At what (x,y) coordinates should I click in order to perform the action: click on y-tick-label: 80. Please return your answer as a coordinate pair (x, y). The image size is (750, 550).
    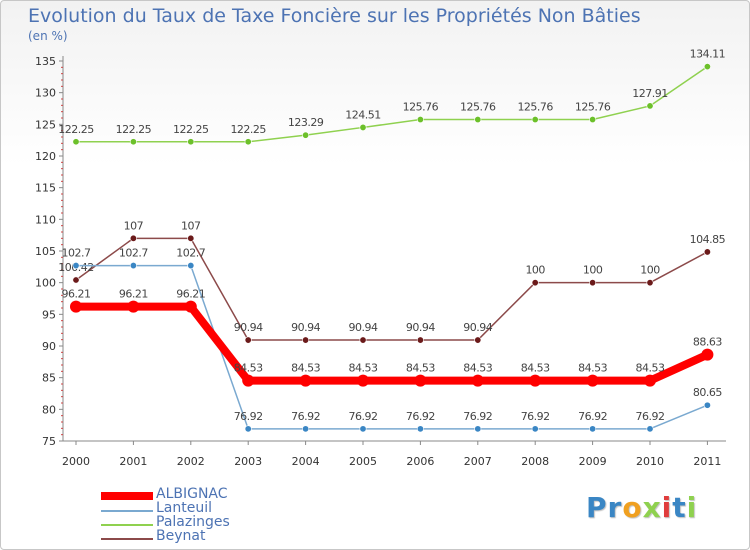
    Looking at the image, I should click on (49, 409).